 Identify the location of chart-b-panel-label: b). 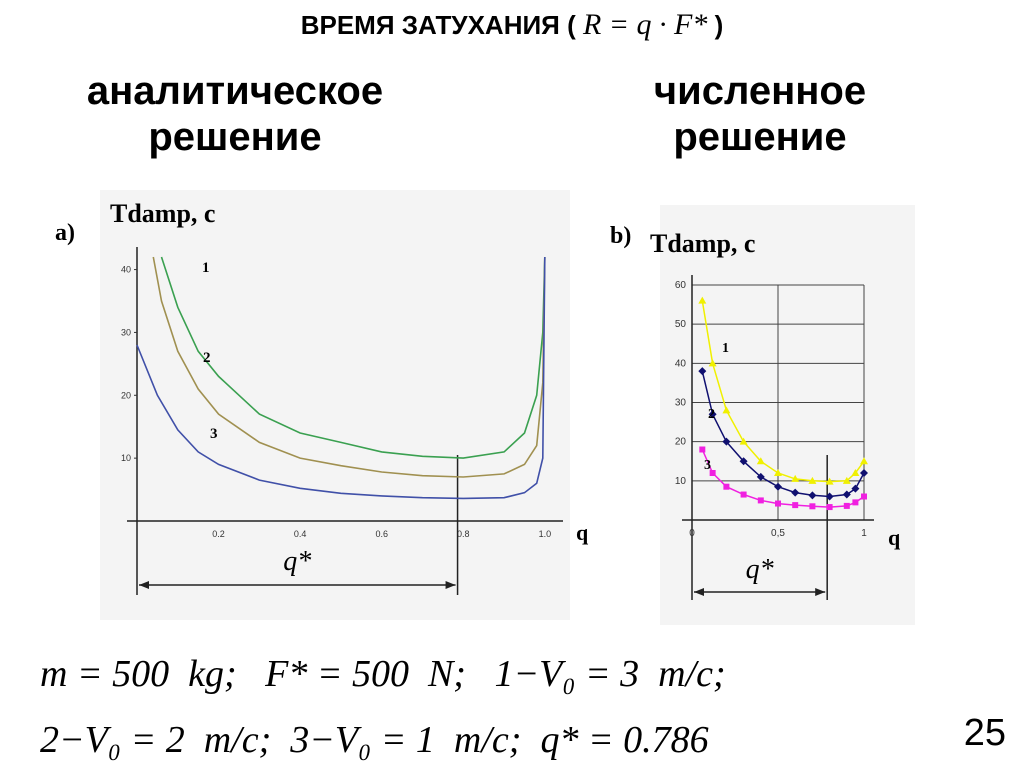
(620, 236).